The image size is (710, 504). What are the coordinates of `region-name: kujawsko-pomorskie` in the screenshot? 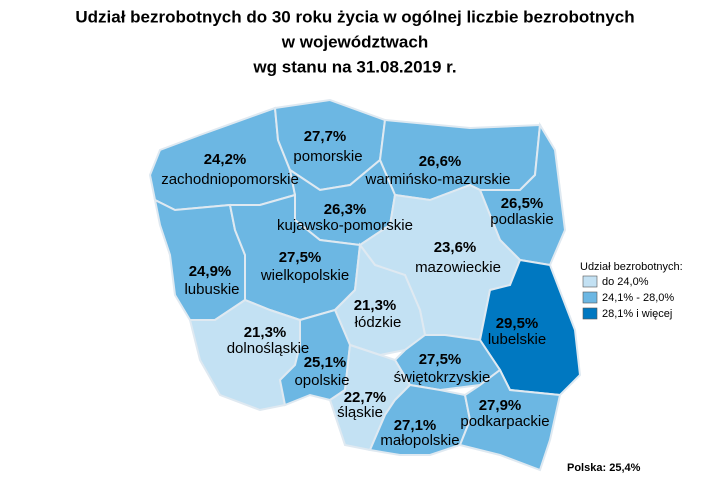 It's located at (345, 225).